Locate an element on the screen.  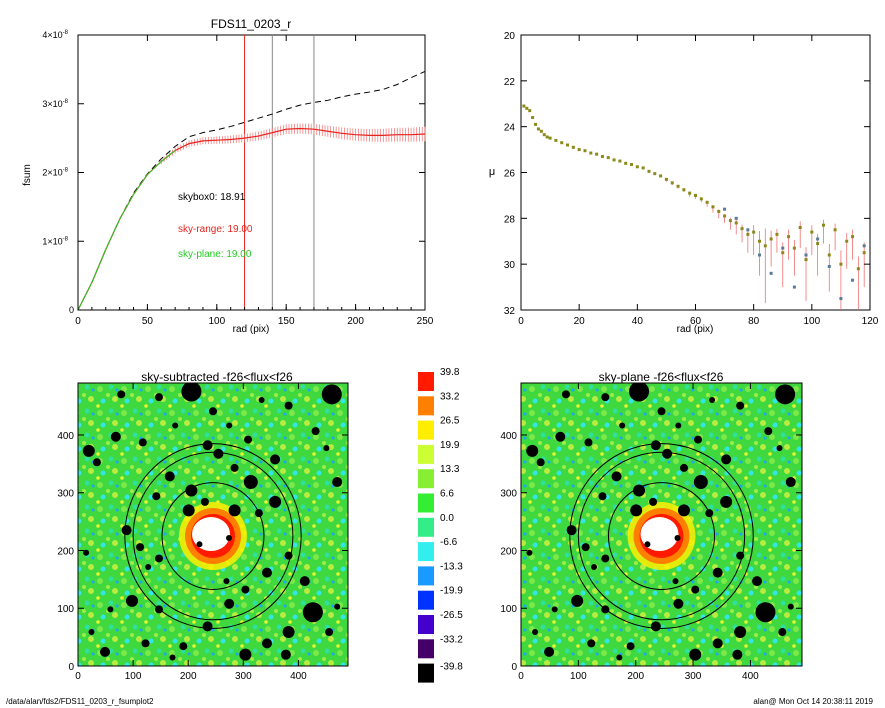
y-tick-label: 28 is located at coordinates (510, 219).